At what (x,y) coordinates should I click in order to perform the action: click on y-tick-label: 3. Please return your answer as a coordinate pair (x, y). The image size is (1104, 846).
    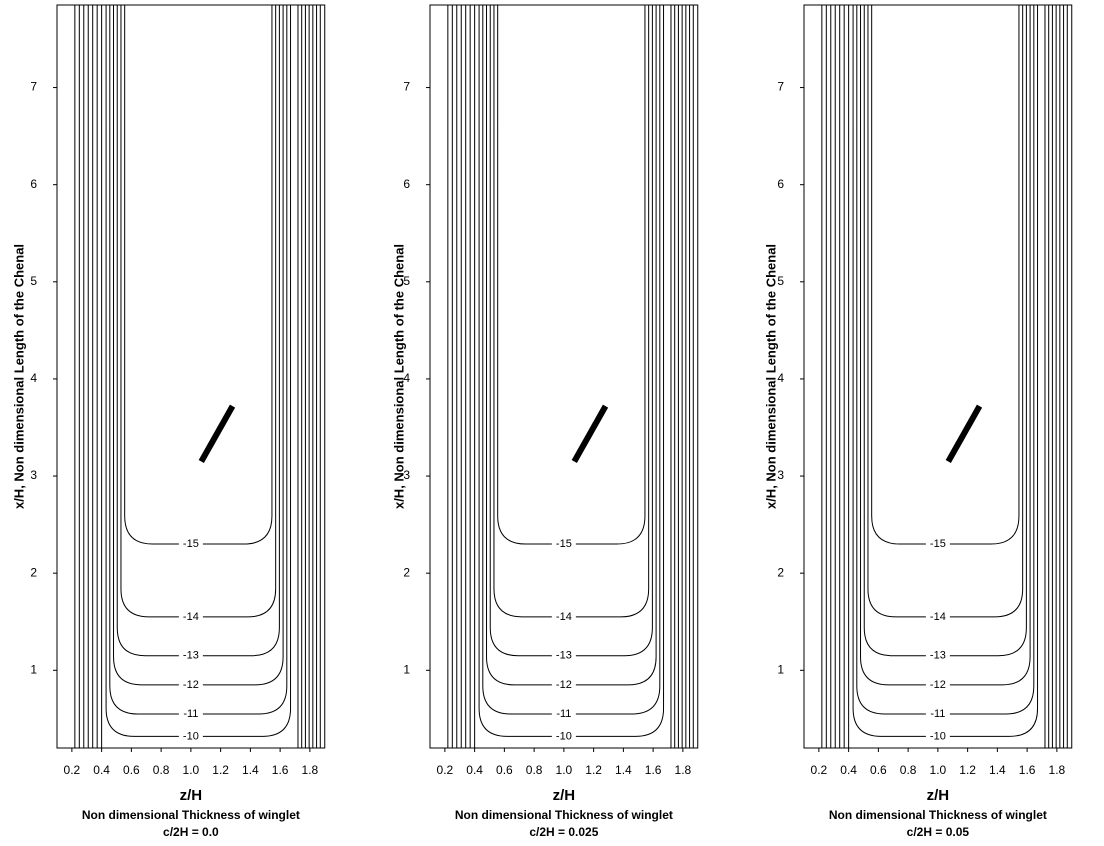
    Looking at the image, I should click on (406, 475).